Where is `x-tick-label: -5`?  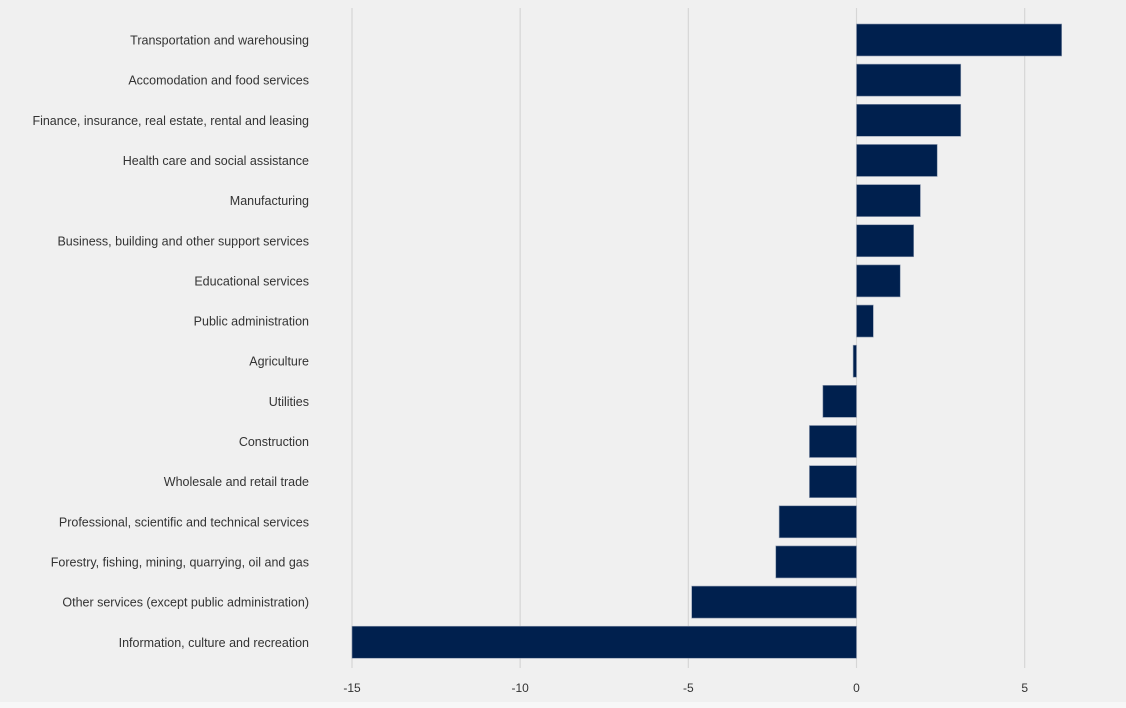
x-tick-label: -5 is located at coordinates (688, 688).